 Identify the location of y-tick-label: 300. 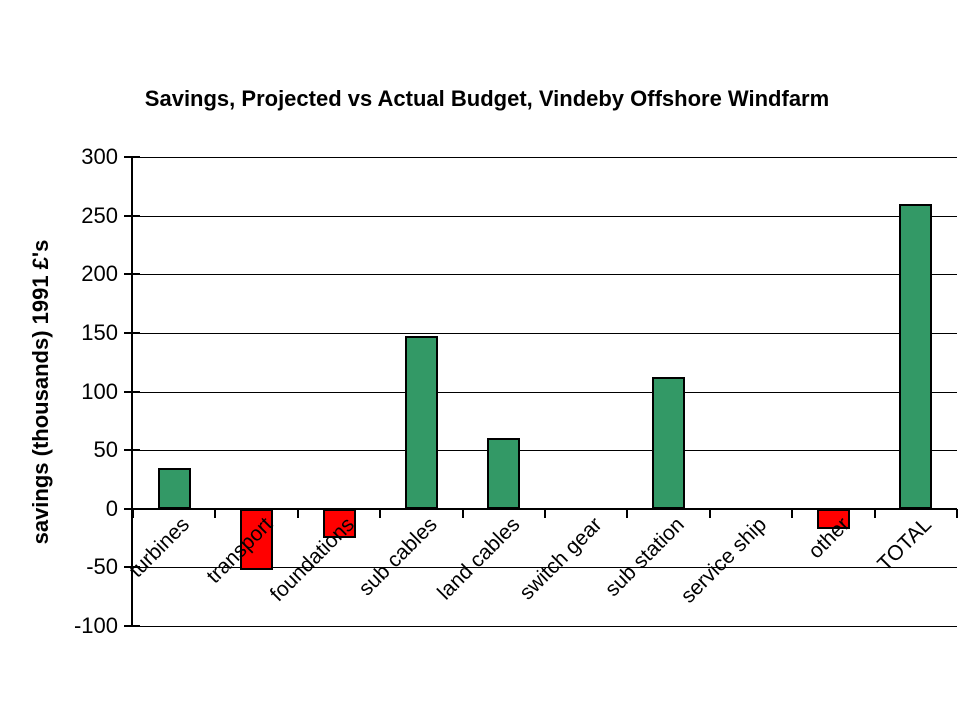
(99, 156).